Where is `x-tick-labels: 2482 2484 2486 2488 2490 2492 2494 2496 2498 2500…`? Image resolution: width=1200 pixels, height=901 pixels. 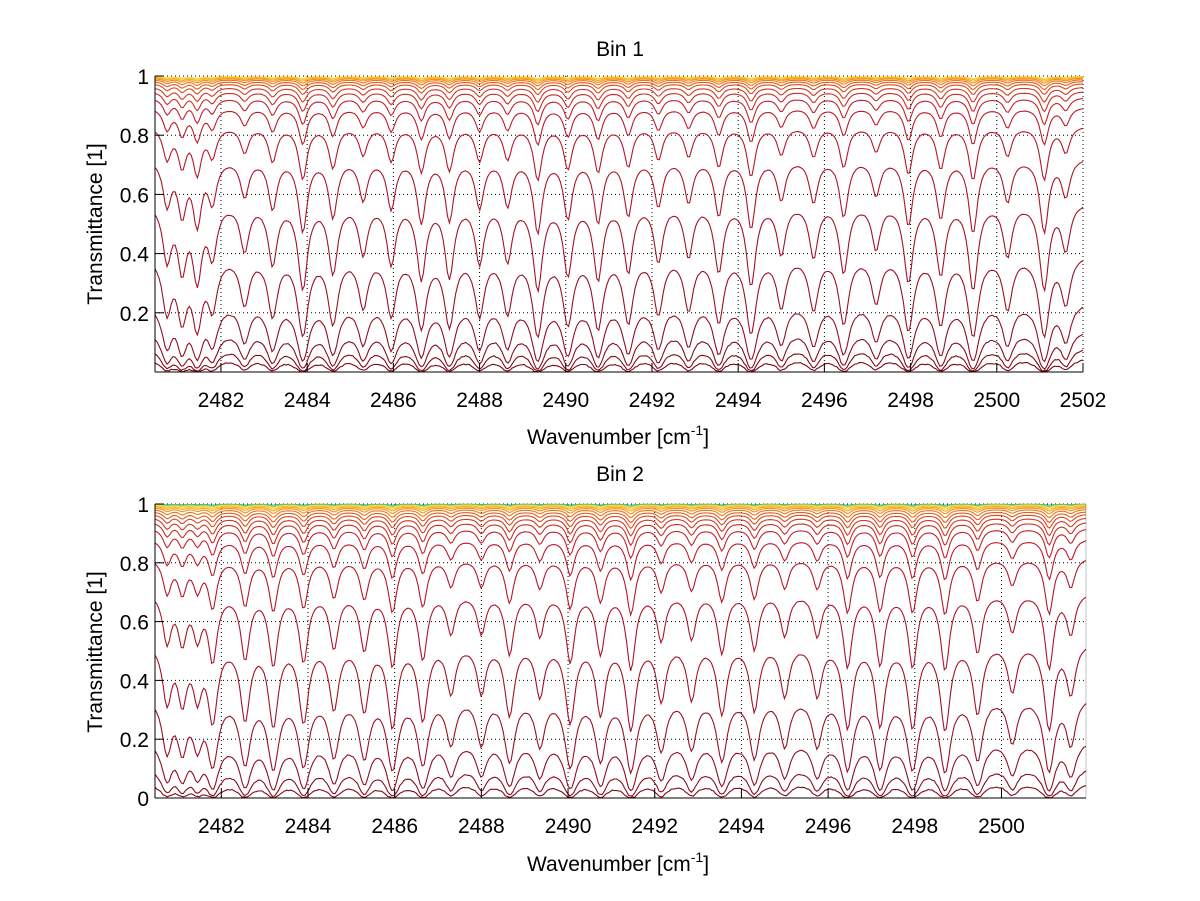
x-tick-labels: 2482 2484 2486 2488 2490 2492 2494 2496 2498 2500… is located at coordinates (652, 400).